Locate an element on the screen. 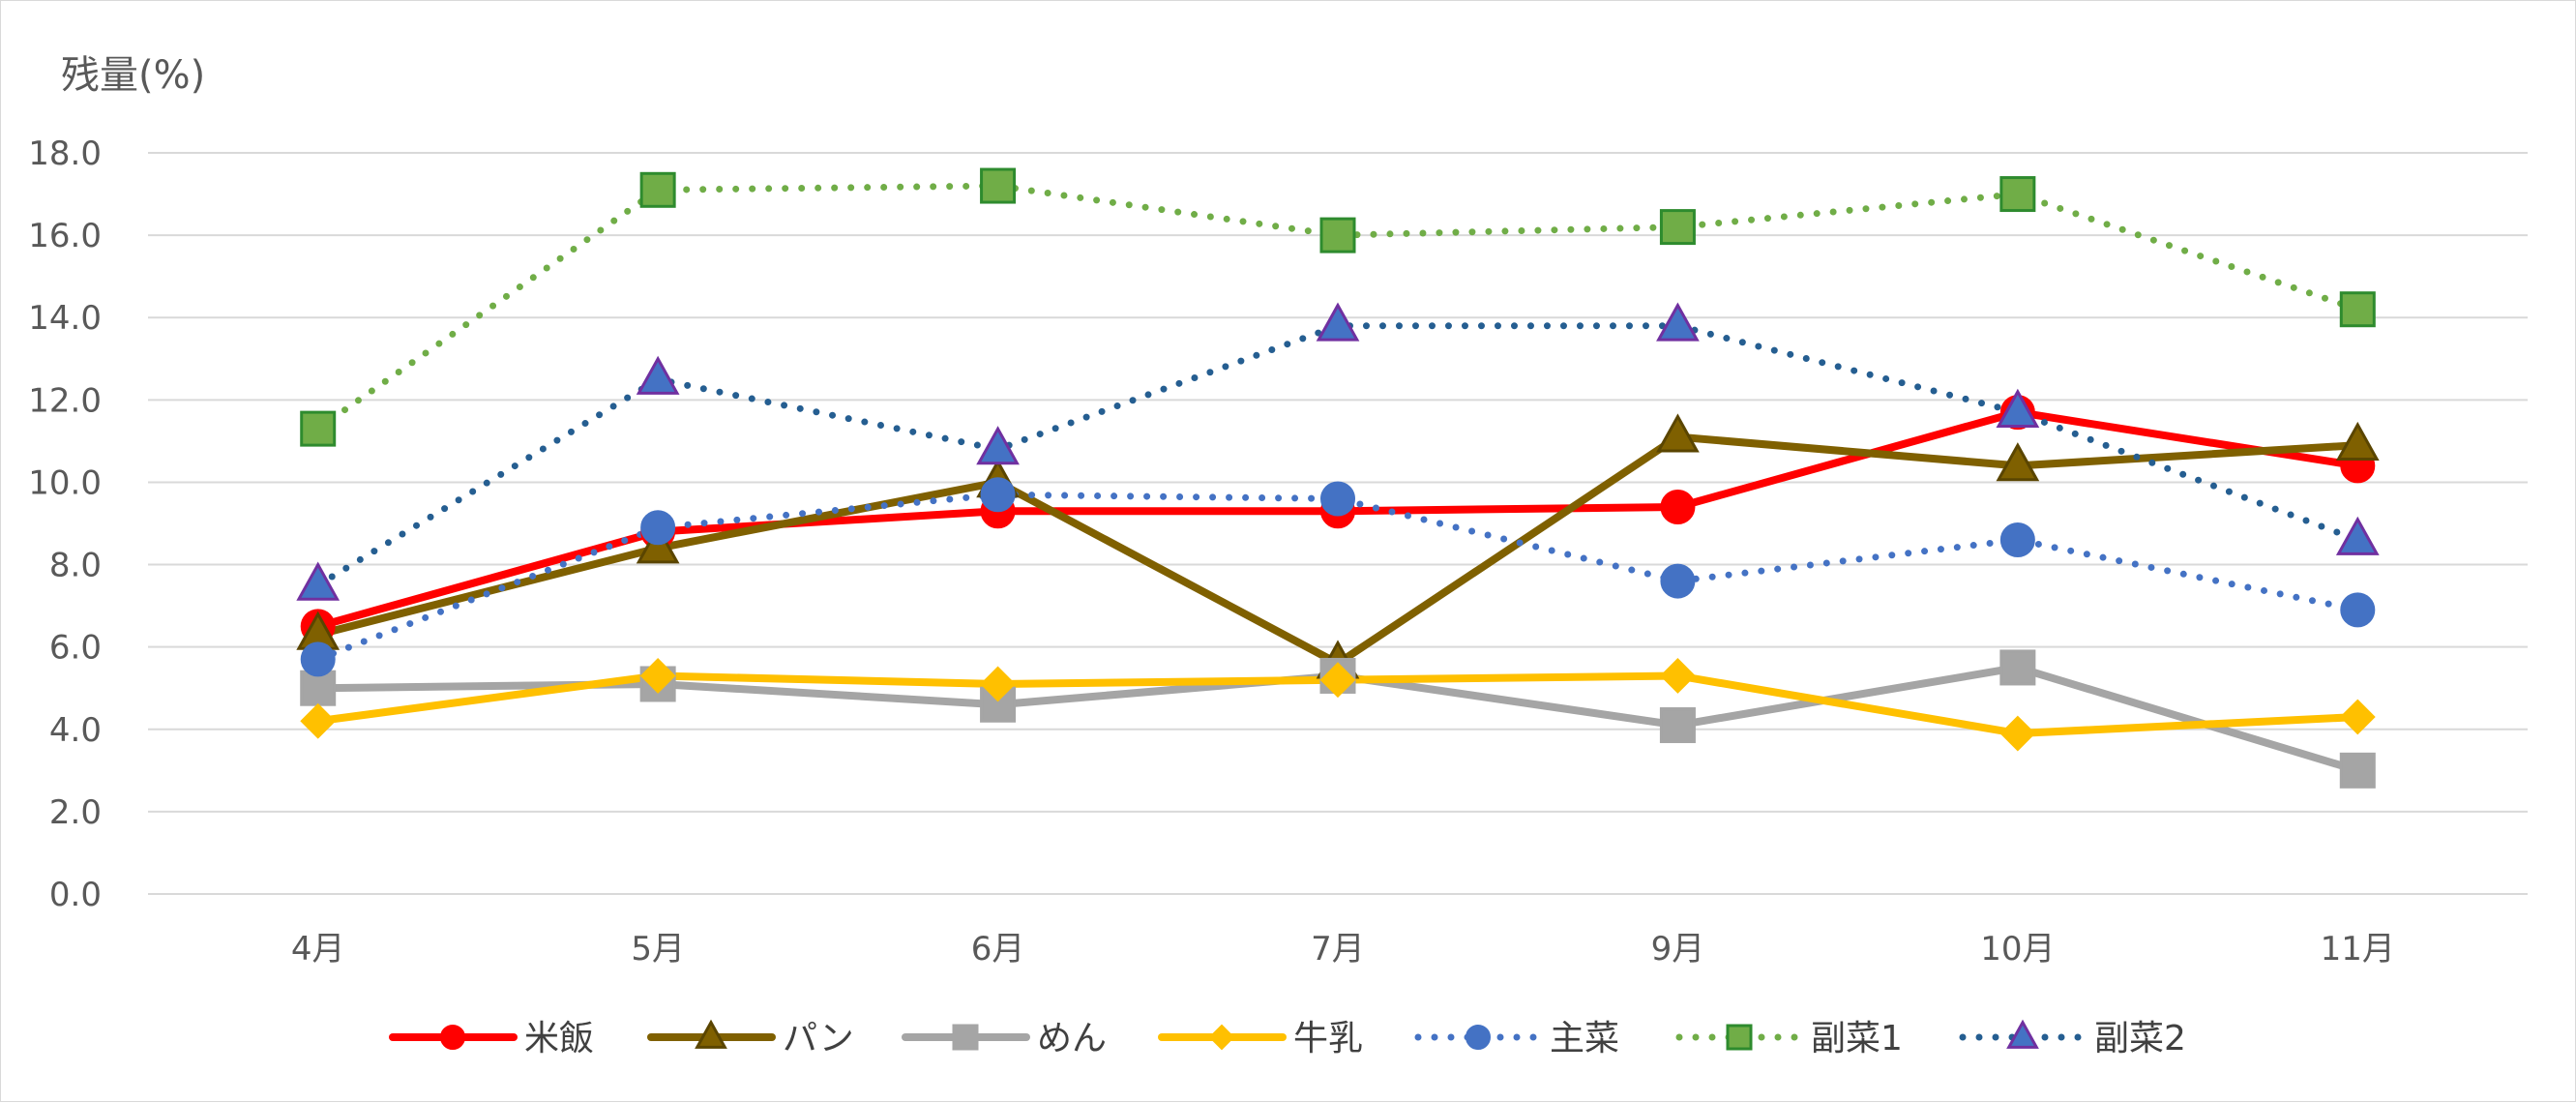 The height and width of the screenshot is (1103, 2576). y-tick-label: 0.0 is located at coordinates (75, 895).